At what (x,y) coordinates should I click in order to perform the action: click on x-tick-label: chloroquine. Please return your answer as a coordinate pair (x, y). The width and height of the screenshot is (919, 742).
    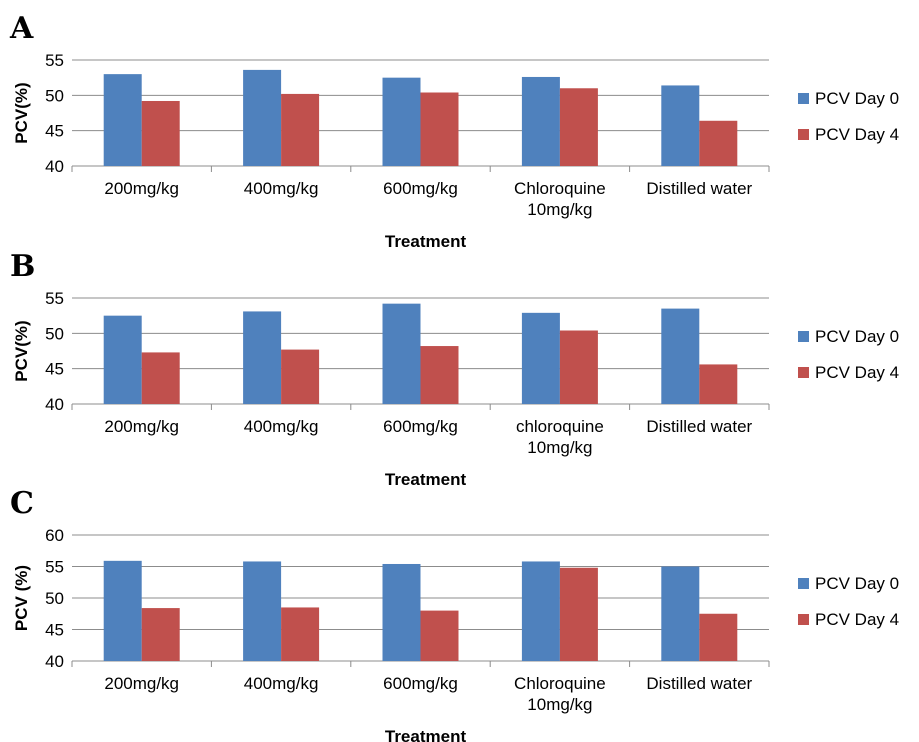
    Looking at the image, I should click on (560, 426).